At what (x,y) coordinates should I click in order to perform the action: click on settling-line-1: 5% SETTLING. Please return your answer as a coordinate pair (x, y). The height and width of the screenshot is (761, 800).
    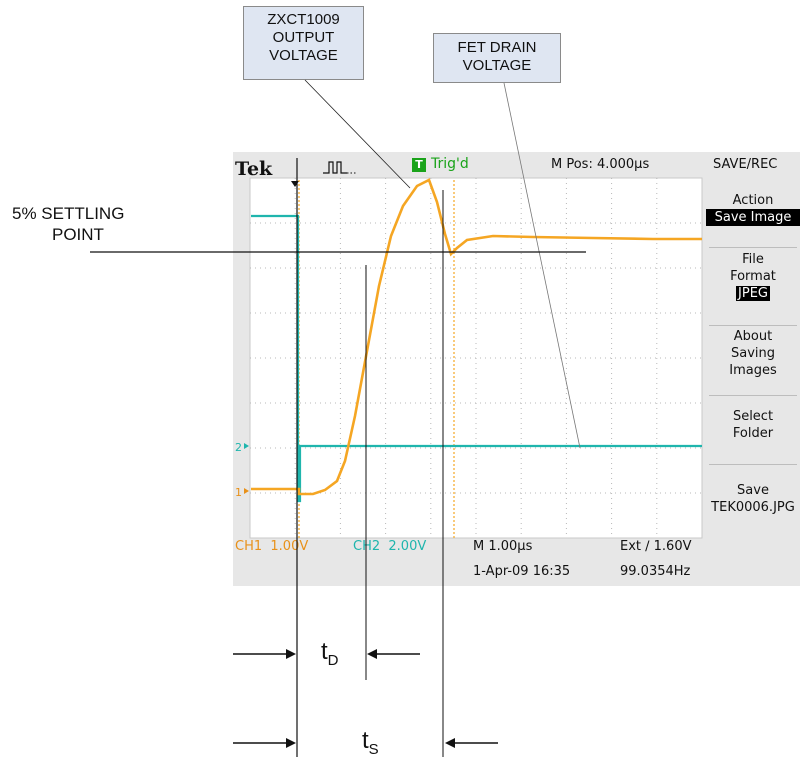
    Looking at the image, I should click on (68, 213).